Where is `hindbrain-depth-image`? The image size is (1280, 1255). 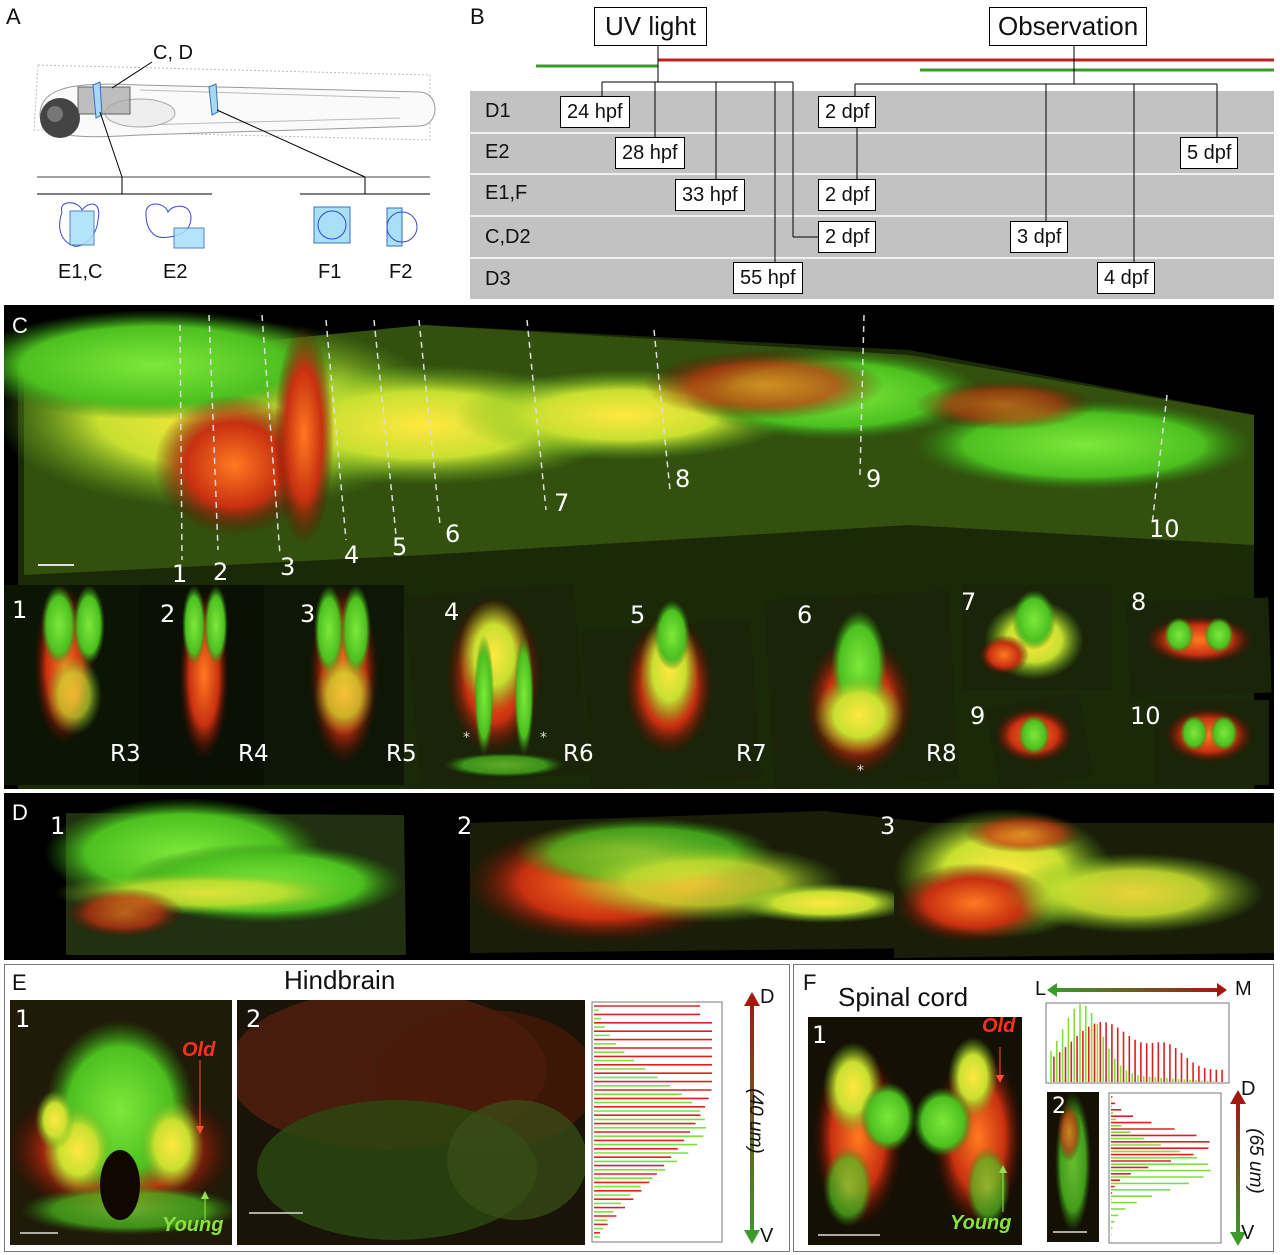
hindbrain-depth-image is located at coordinates (411, 1122).